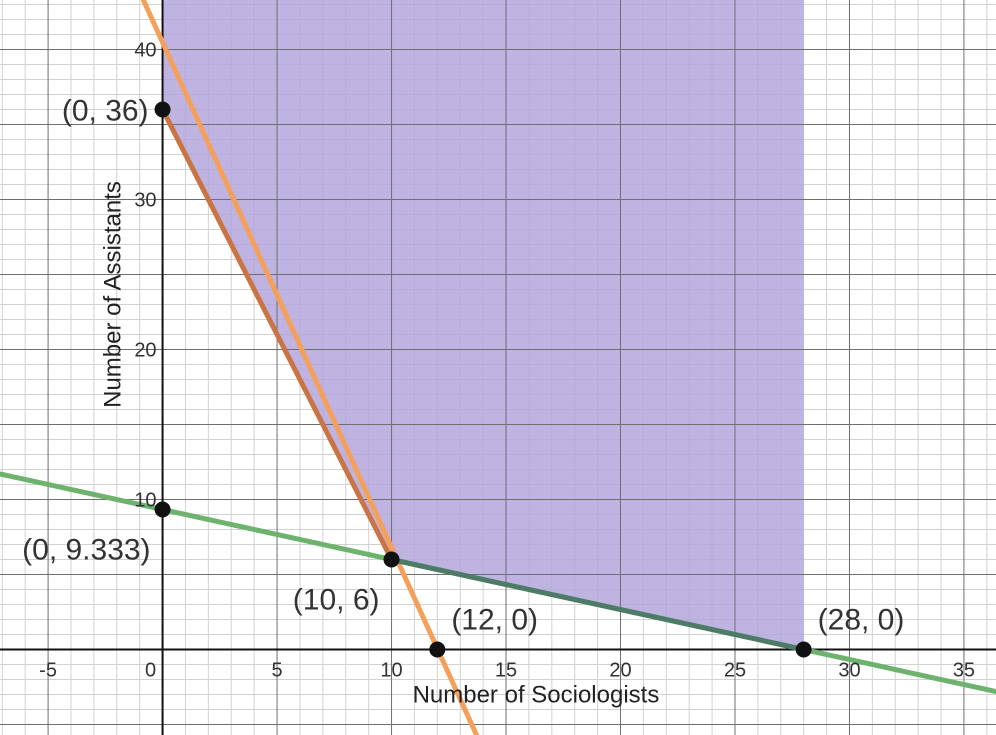  I want to click on x-tick-label: -5, so click(48, 671).